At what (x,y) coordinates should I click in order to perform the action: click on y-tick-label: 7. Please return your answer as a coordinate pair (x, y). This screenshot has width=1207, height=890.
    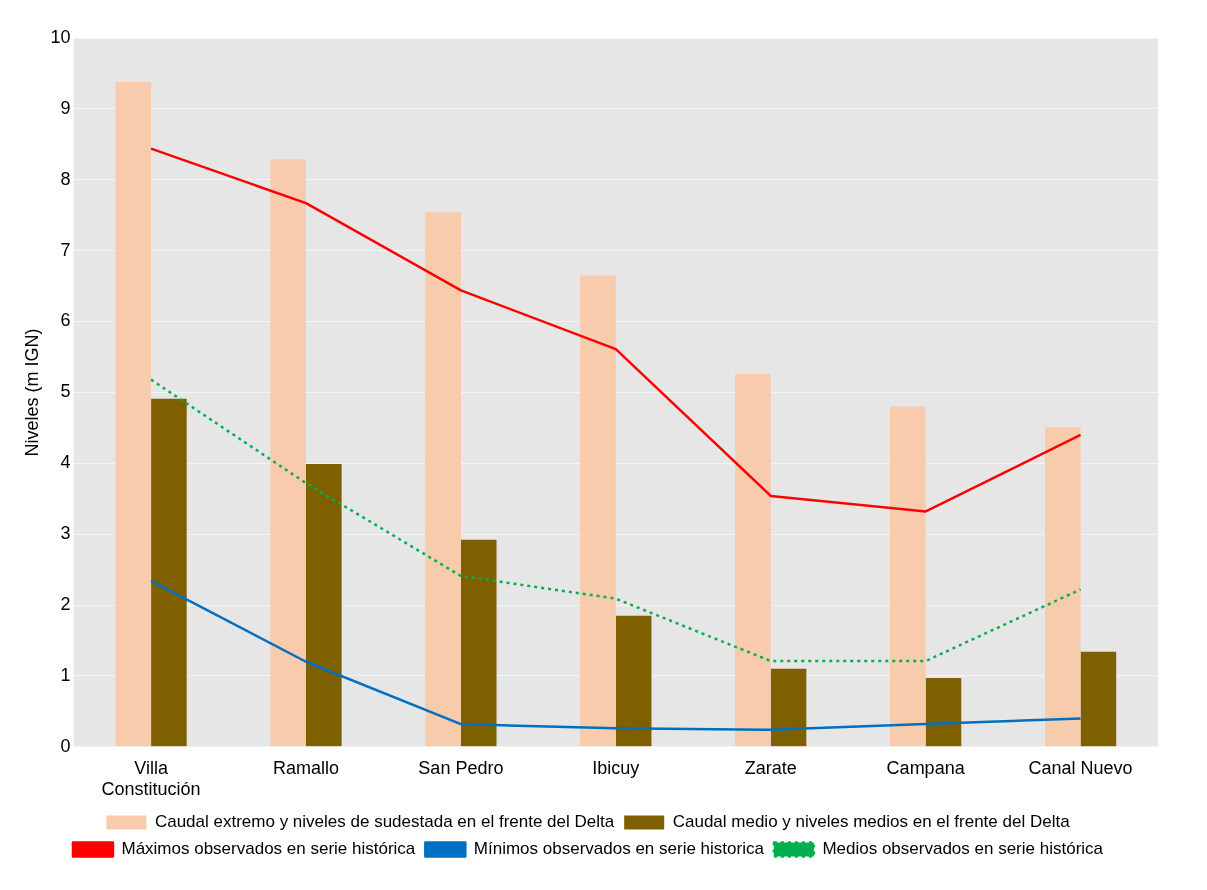
    Looking at the image, I should click on (65, 249).